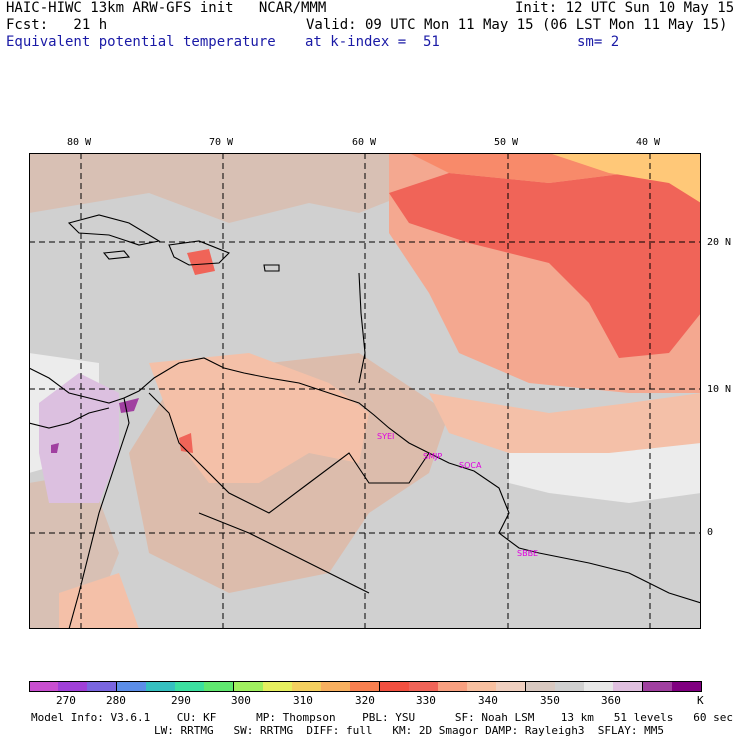 This screenshot has width=740, height=740. What do you see at coordinates (99, 601) in the screenshot?
I see `field-peach-southwest` at bounding box center [99, 601].